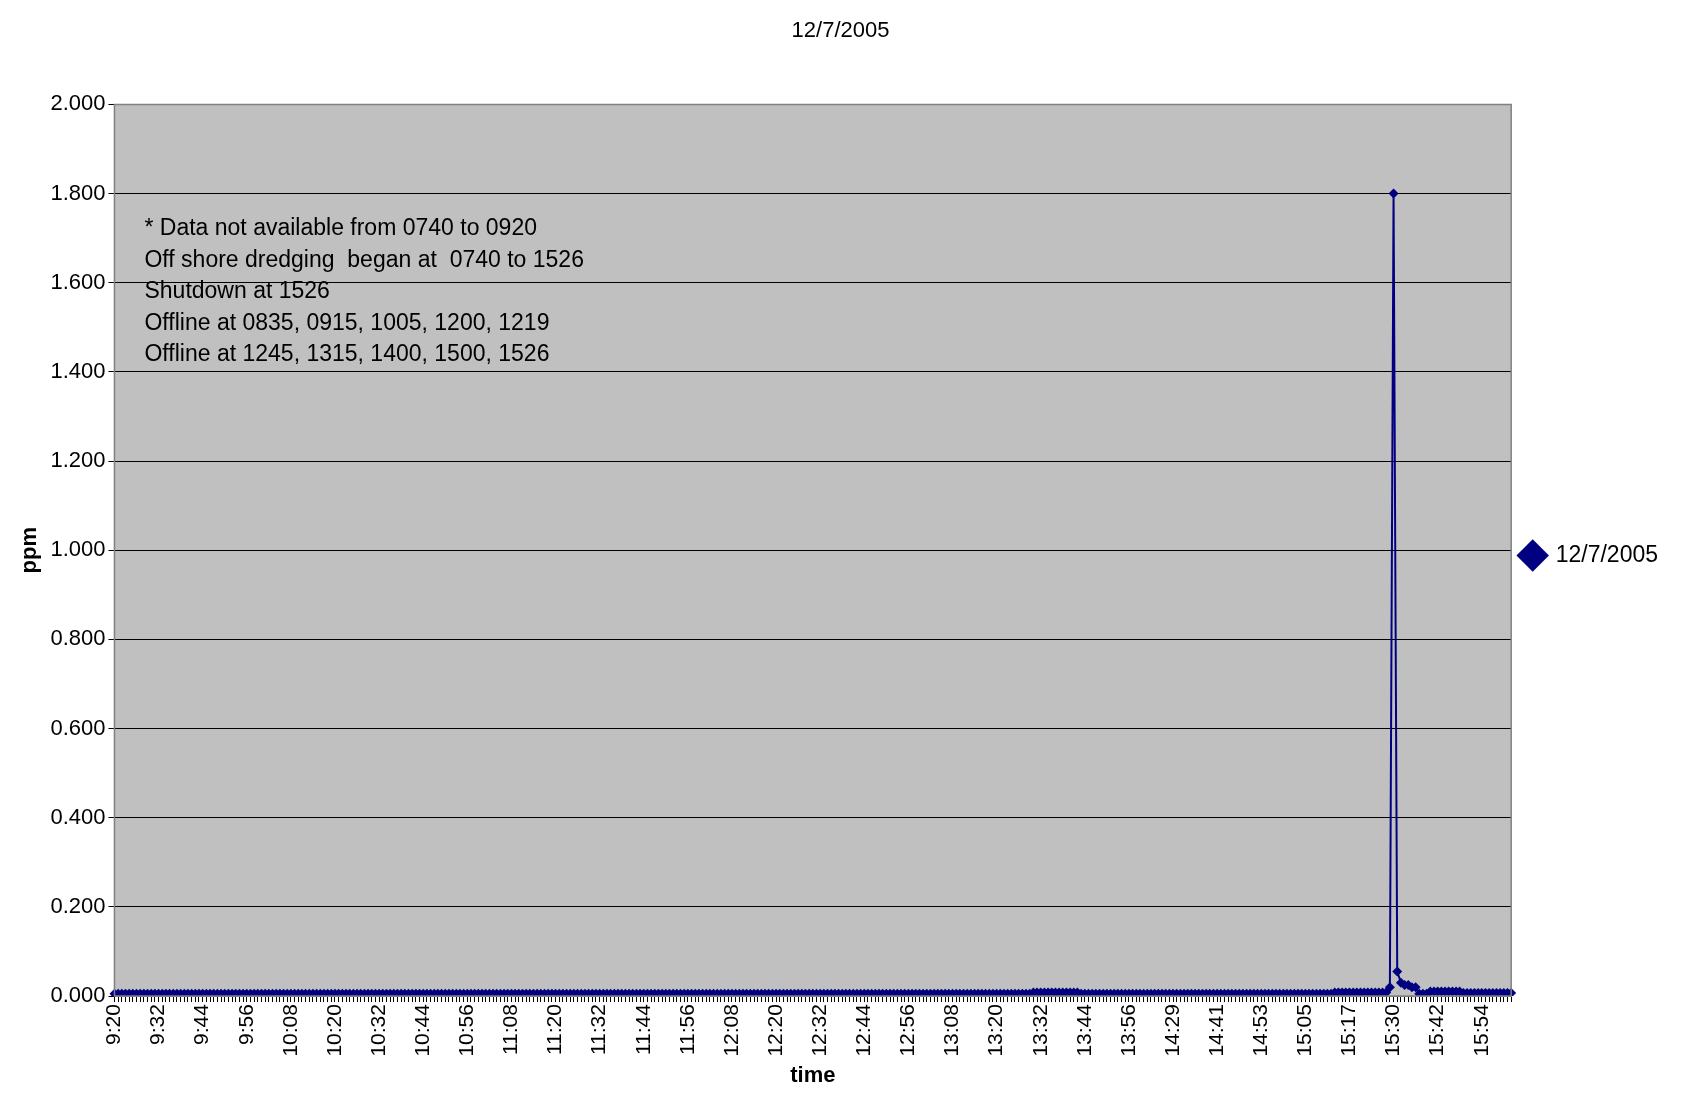  Describe the element at coordinates (340, 227) in the screenshot. I see `annotation: * Data not available from 0740 to 0920` at that location.